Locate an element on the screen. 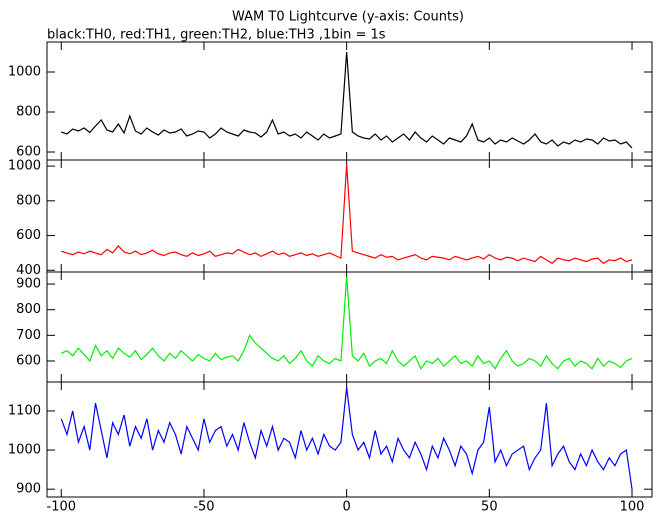 The height and width of the screenshot is (519, 662). x-tick-label: 50 is located at coordinates (489, 507).